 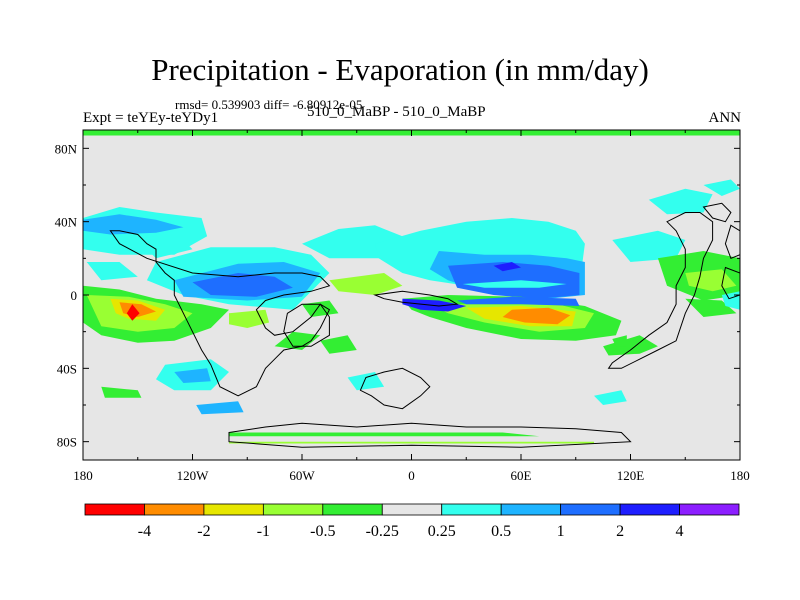 What do you see at coordinates (151, 118) in the screenshot?
I see `experiment-label: Expt = teYEy-teYDy1` at bounding box center [151, 118].